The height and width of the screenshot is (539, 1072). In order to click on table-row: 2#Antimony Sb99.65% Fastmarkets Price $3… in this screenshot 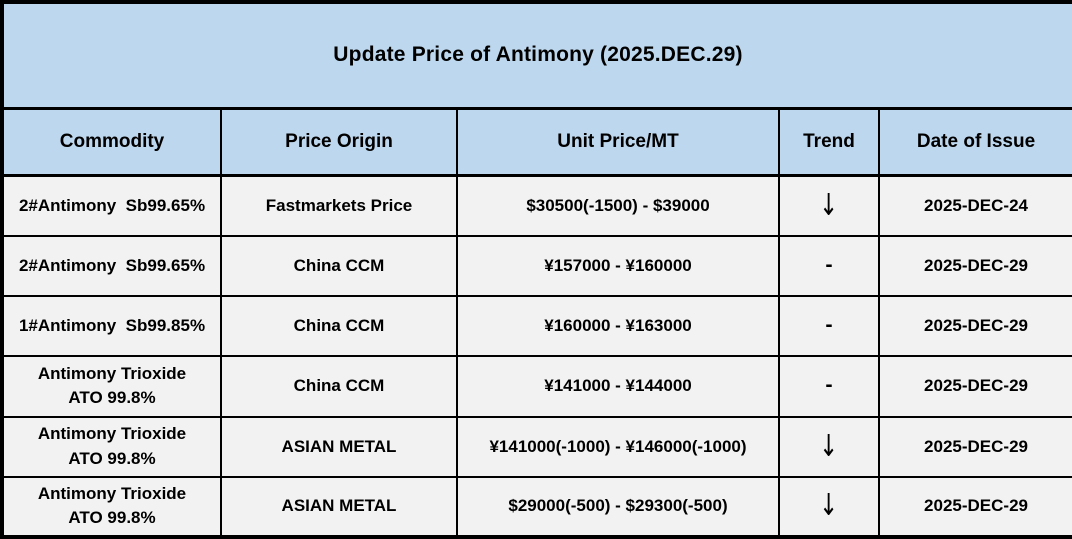, I will do `click(536, 205)`.